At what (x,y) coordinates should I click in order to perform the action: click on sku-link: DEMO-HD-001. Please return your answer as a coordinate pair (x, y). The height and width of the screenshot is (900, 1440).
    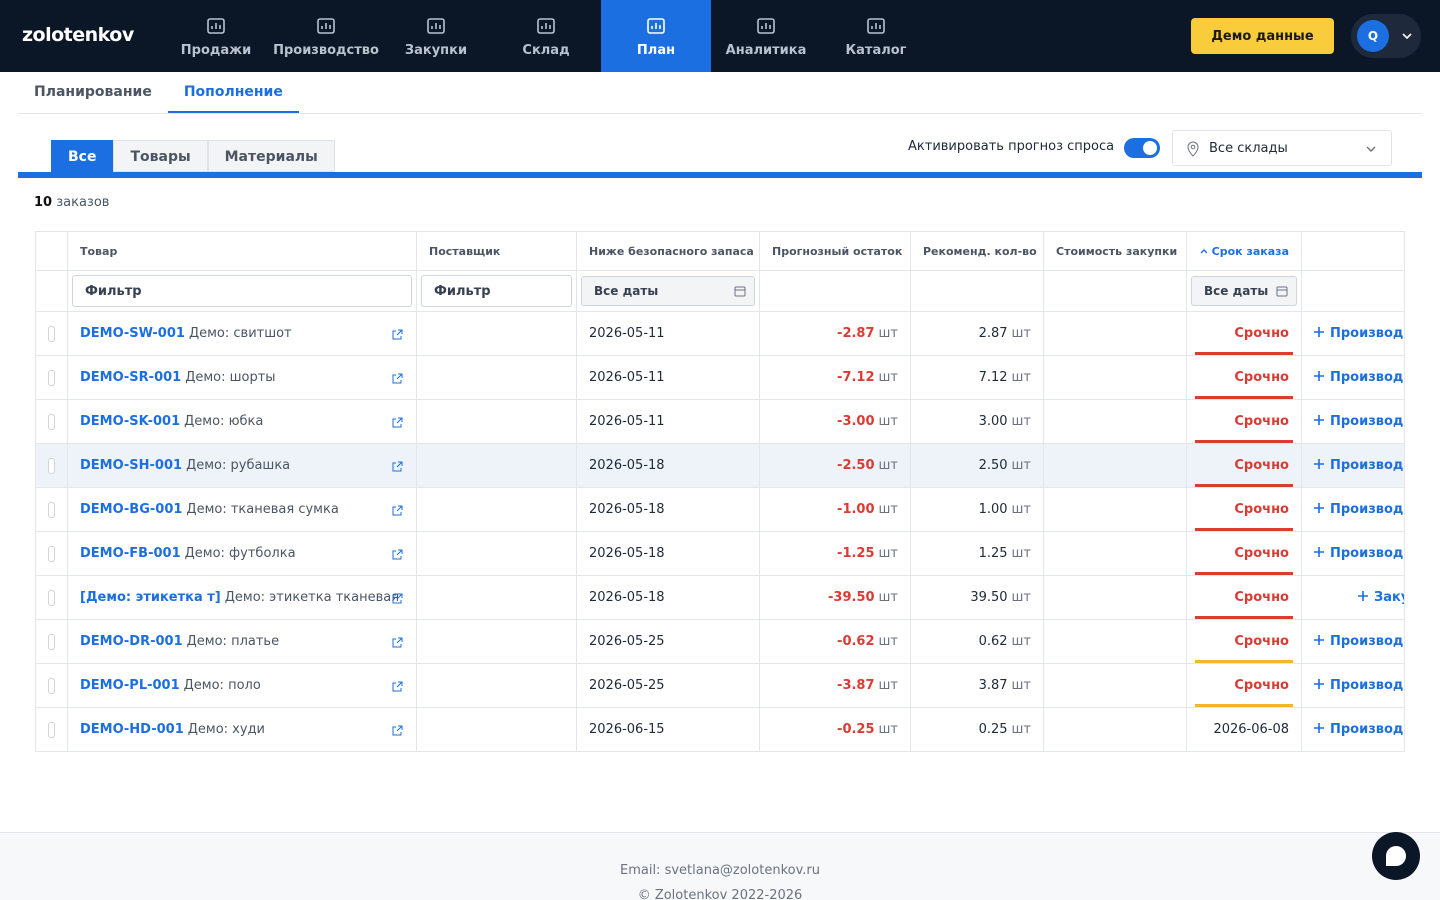
    Looking at the image, I should click on (132, 729).